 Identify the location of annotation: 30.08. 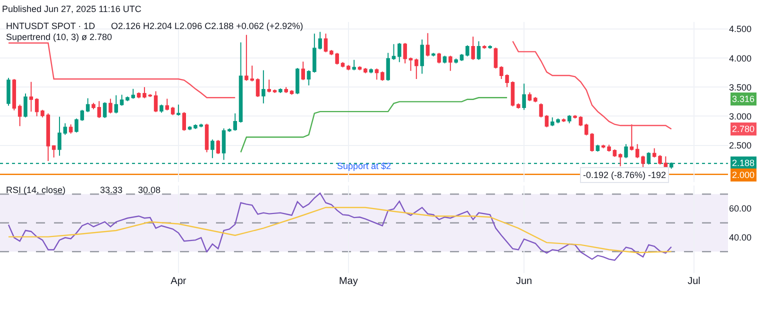
(149, 190).